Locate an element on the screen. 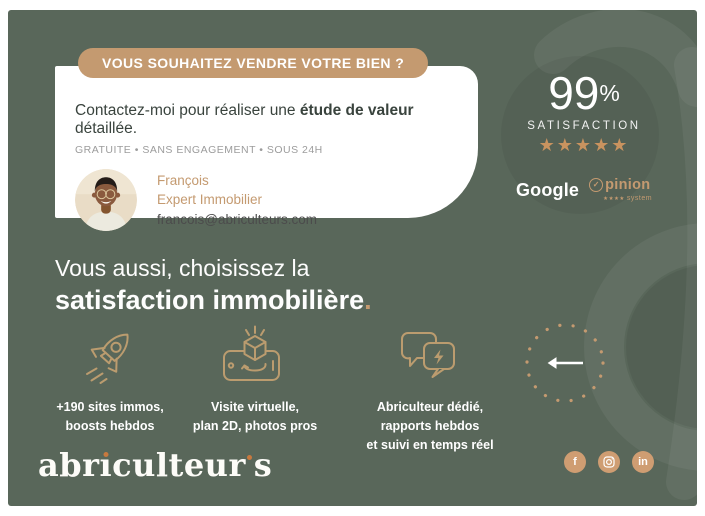 This screenshot has height=516, width=705. linkedin-icon: in is located at coordinates (643, 462).